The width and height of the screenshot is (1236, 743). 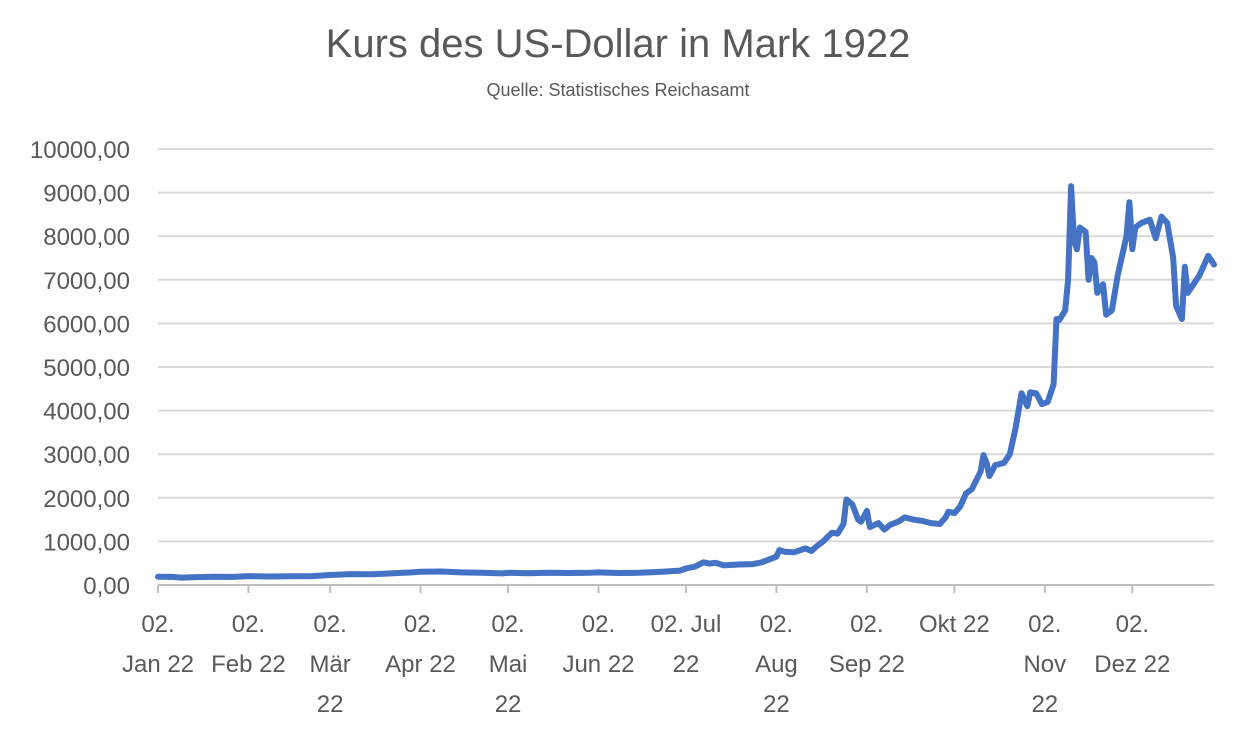 I want to click on x-tick-label: 02. Feb 22, so click(x=248, y=644).